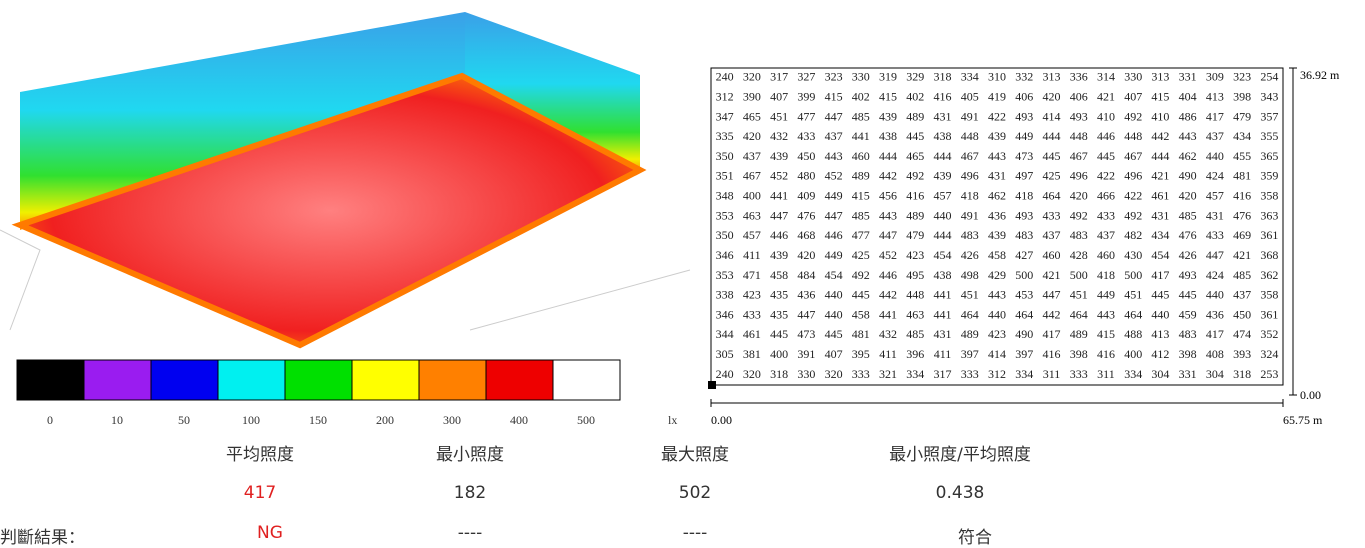 The image size is (1365, 548). Describe the element at coordinates (1051, 176) in the screenshot. I see `grid-value: 425` at that location.